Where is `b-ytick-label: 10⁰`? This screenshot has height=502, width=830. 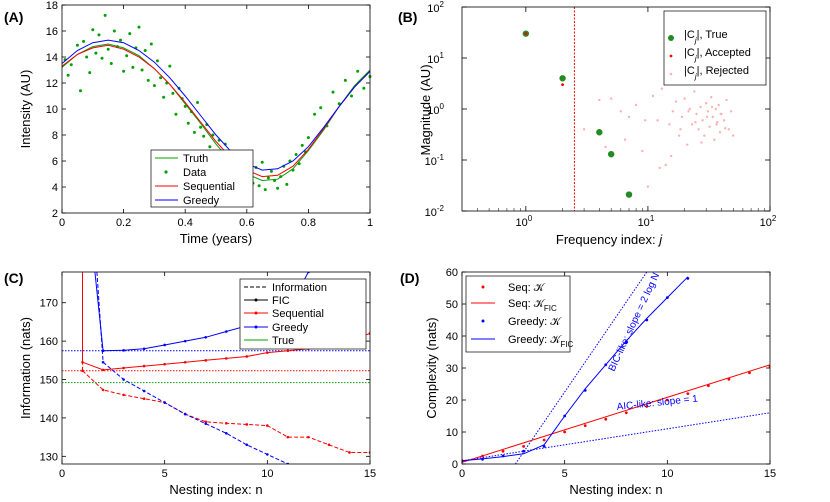 b-ytick-label: 10⁰ is located at coordinates (435, 109).